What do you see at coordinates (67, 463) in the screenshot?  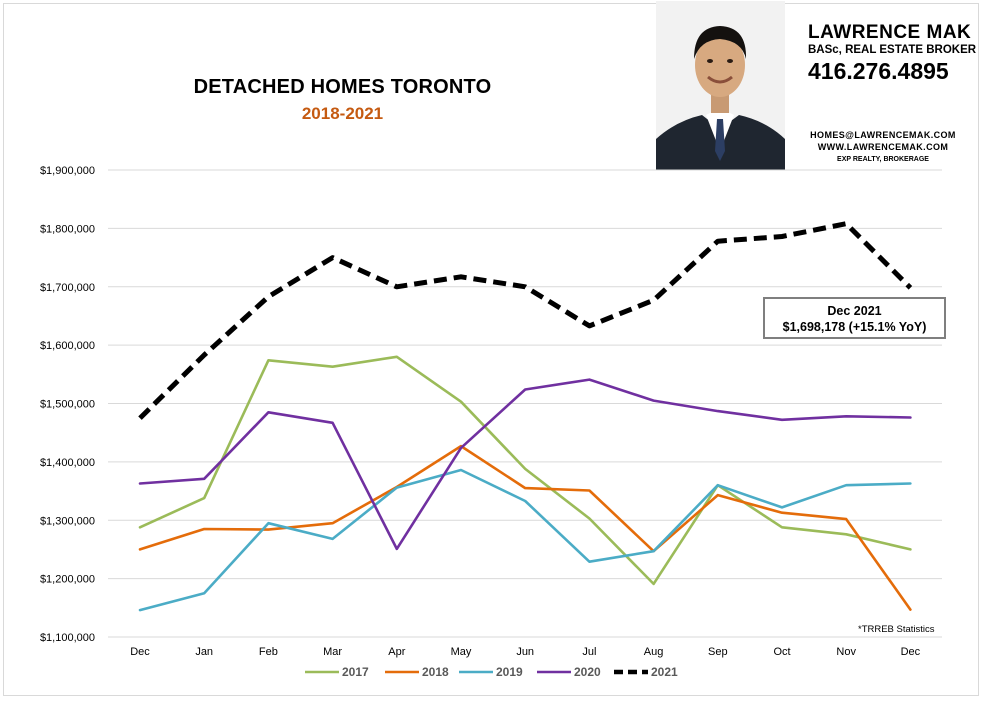 I see `y-tick-label: $1,400,000` at bounding box center [67, 463].